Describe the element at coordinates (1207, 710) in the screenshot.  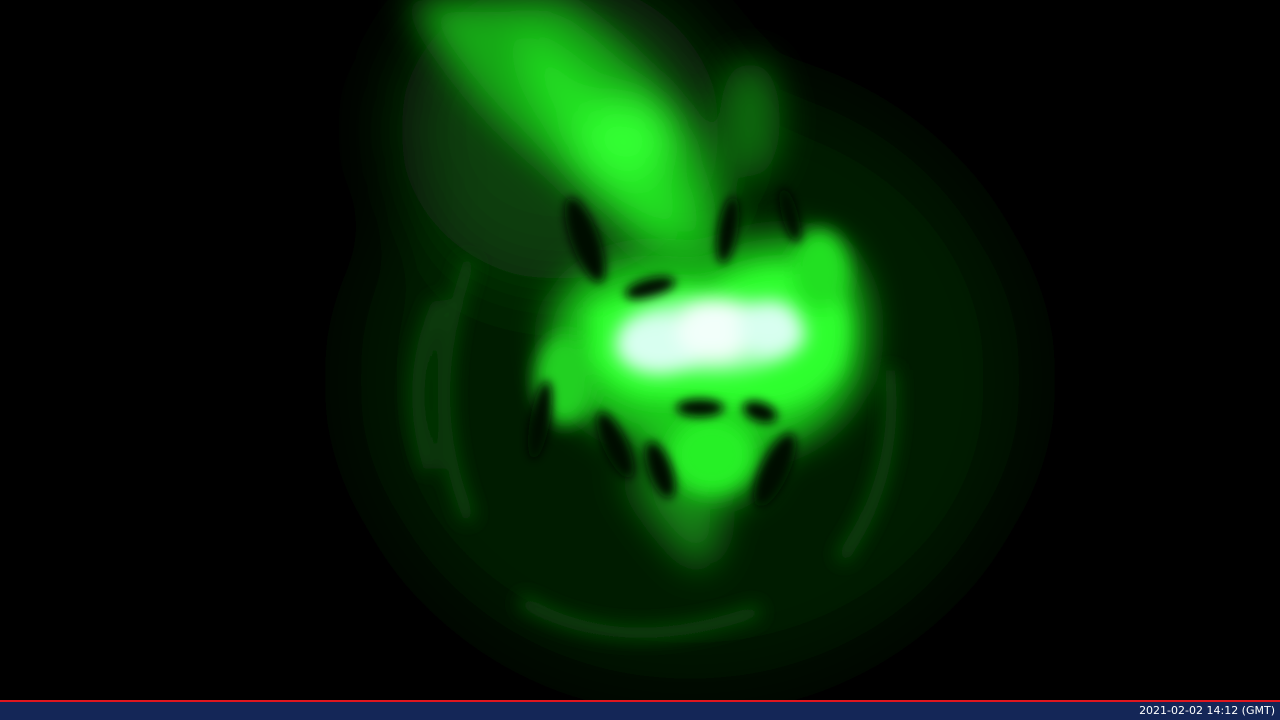
I see `capture-timestamp: 2021-02-02 14:12 (GMT)` at that location.